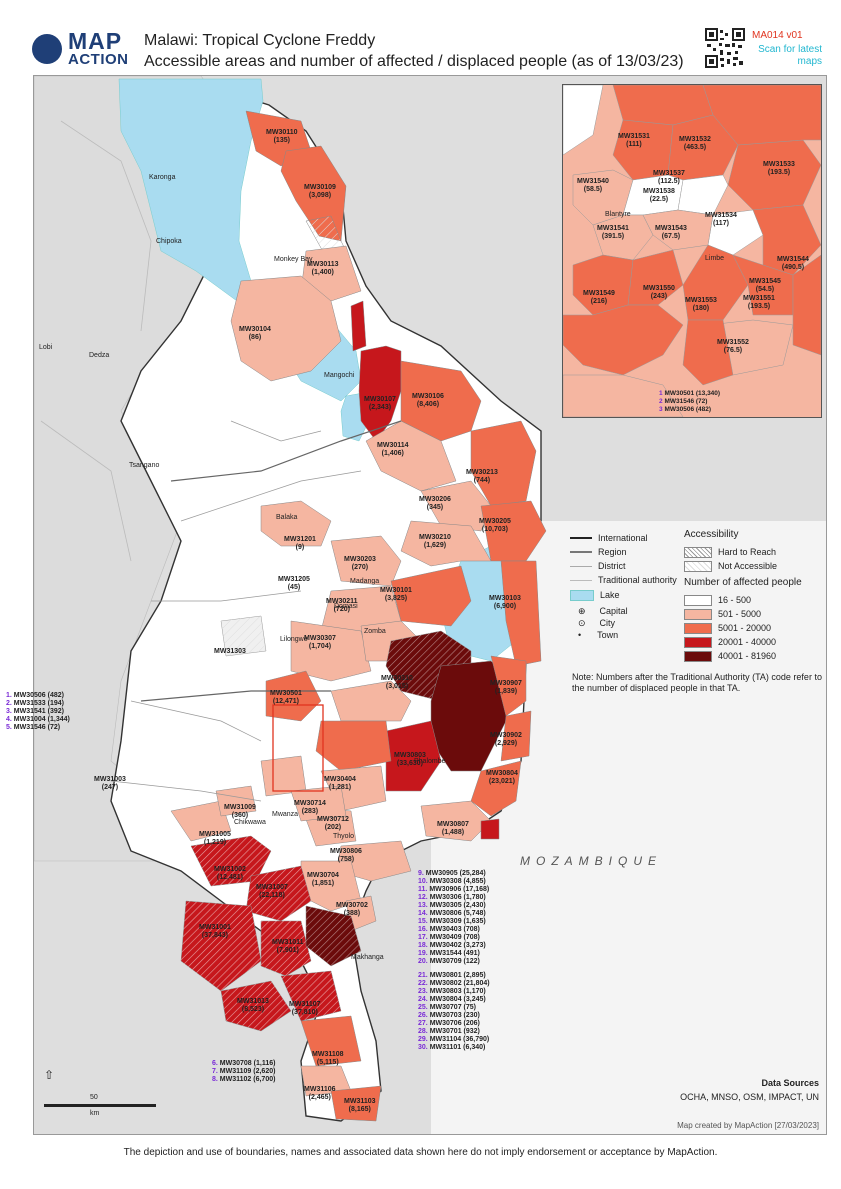 This screenshot has width=841, height=1189. Describe the element at coordinates (215, 931) in the screenshot. I see `ta-label: MW31001 (37,843)` at that location.